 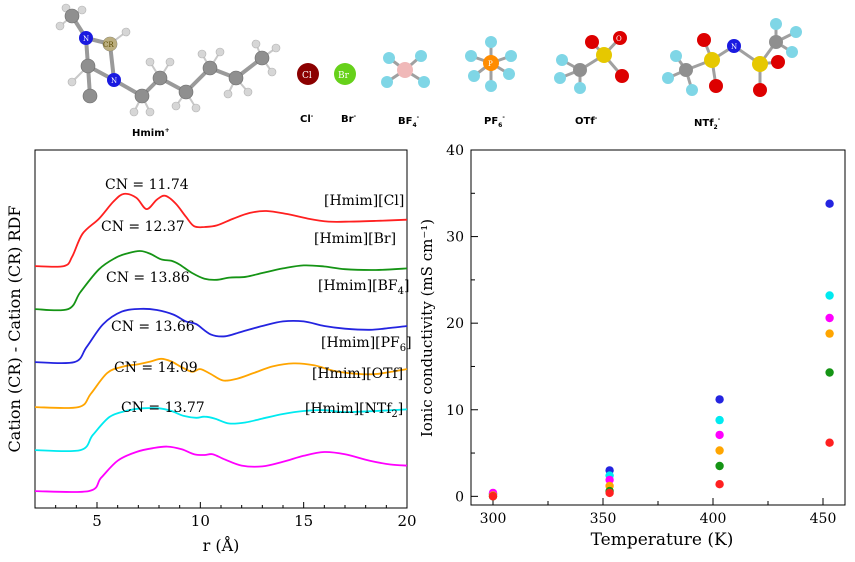 I want to click on pf6-molecule-icon: P, so click(x=491, y=64).